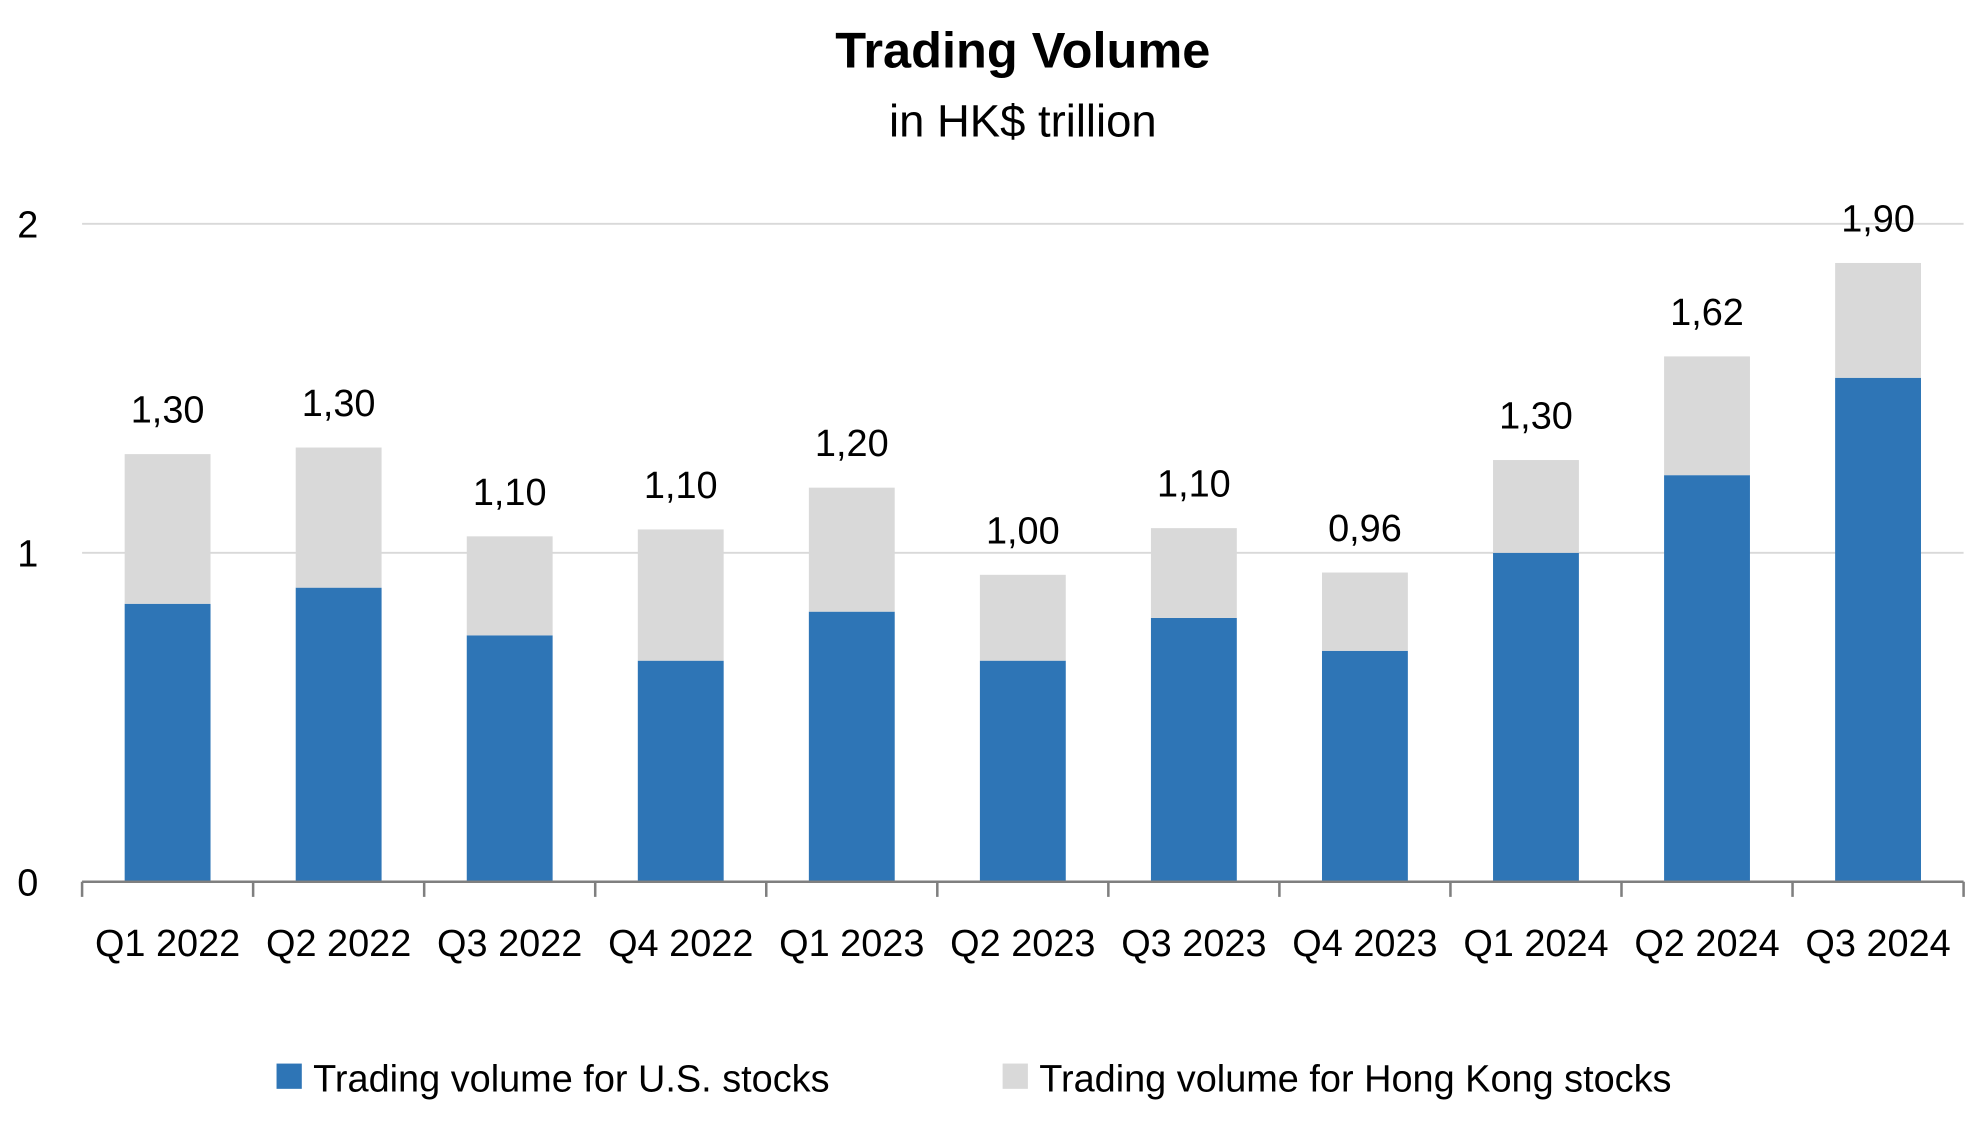  I want to click on y-tick-label: 2, so click(27, 226).